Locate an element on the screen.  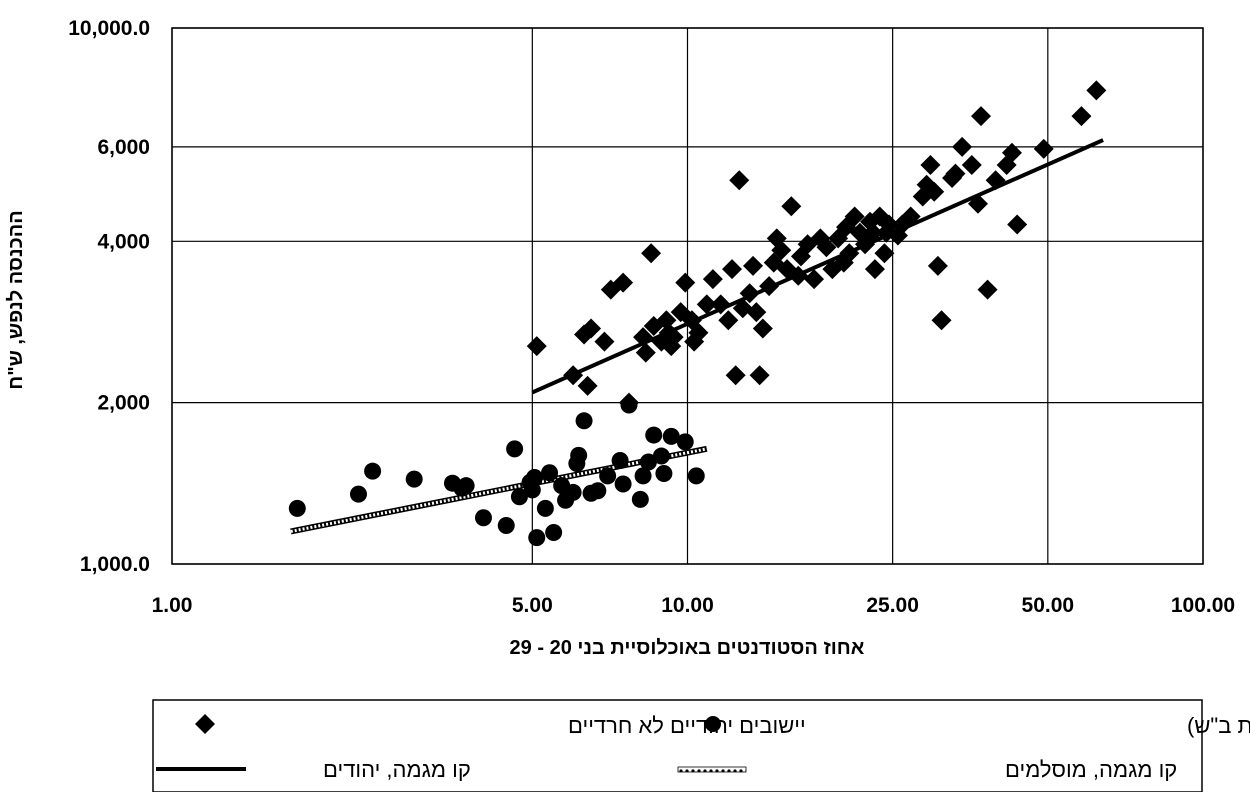
legend-label: יישובים יהודיים לא חרדיים is located at coordinates (687, 725).